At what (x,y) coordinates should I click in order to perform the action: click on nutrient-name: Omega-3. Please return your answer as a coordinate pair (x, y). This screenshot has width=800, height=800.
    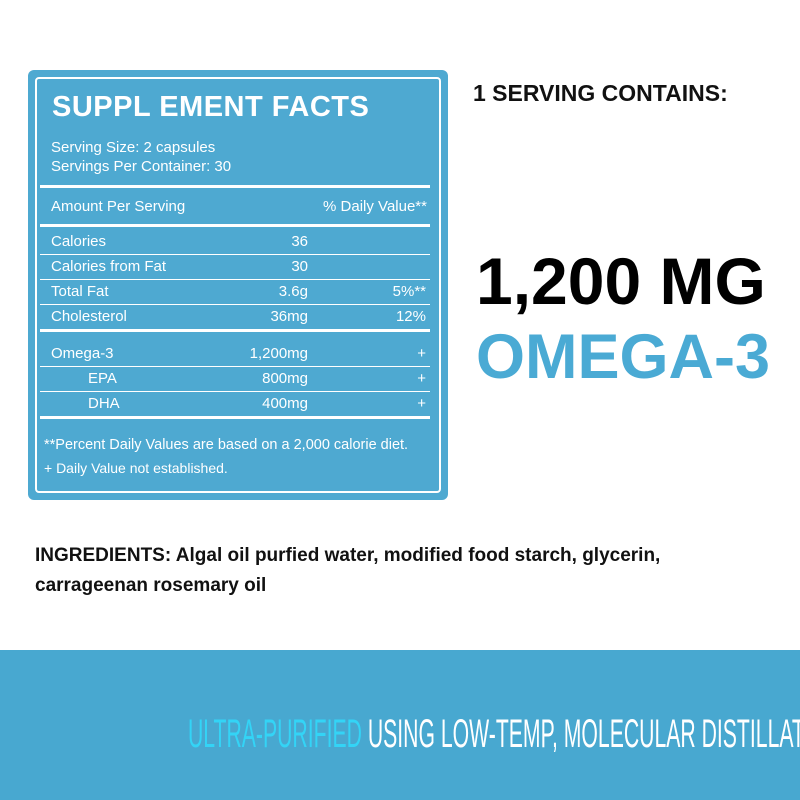
    Looking at the image, I should click on (82, 353).